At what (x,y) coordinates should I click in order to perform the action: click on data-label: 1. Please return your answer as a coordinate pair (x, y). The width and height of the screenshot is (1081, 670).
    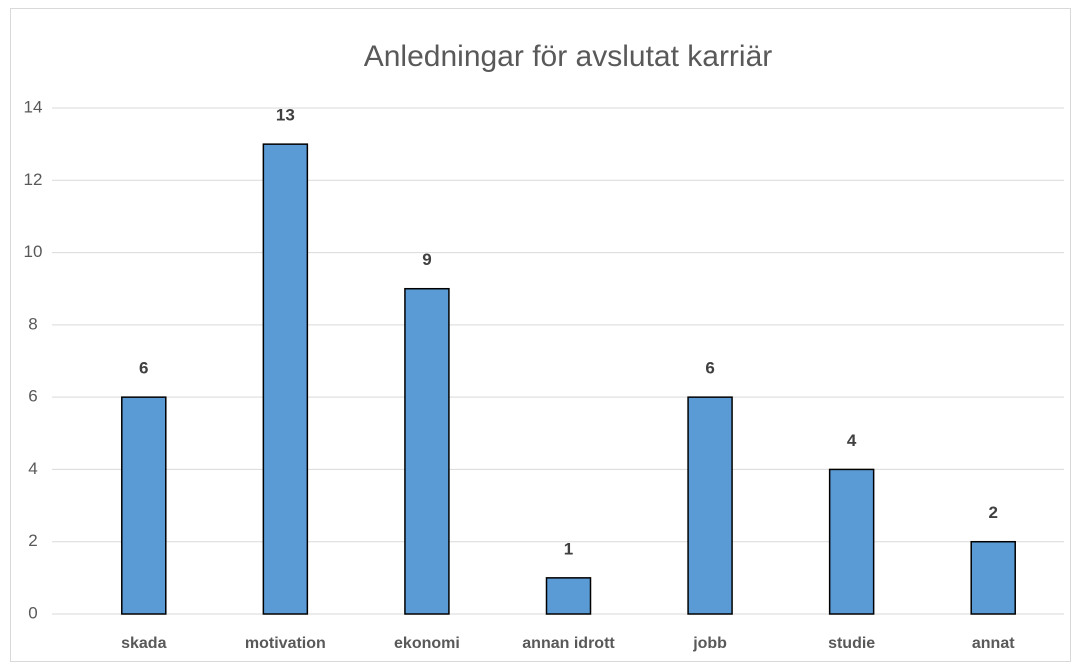
    Looking at the image, I should click on (568, 548).